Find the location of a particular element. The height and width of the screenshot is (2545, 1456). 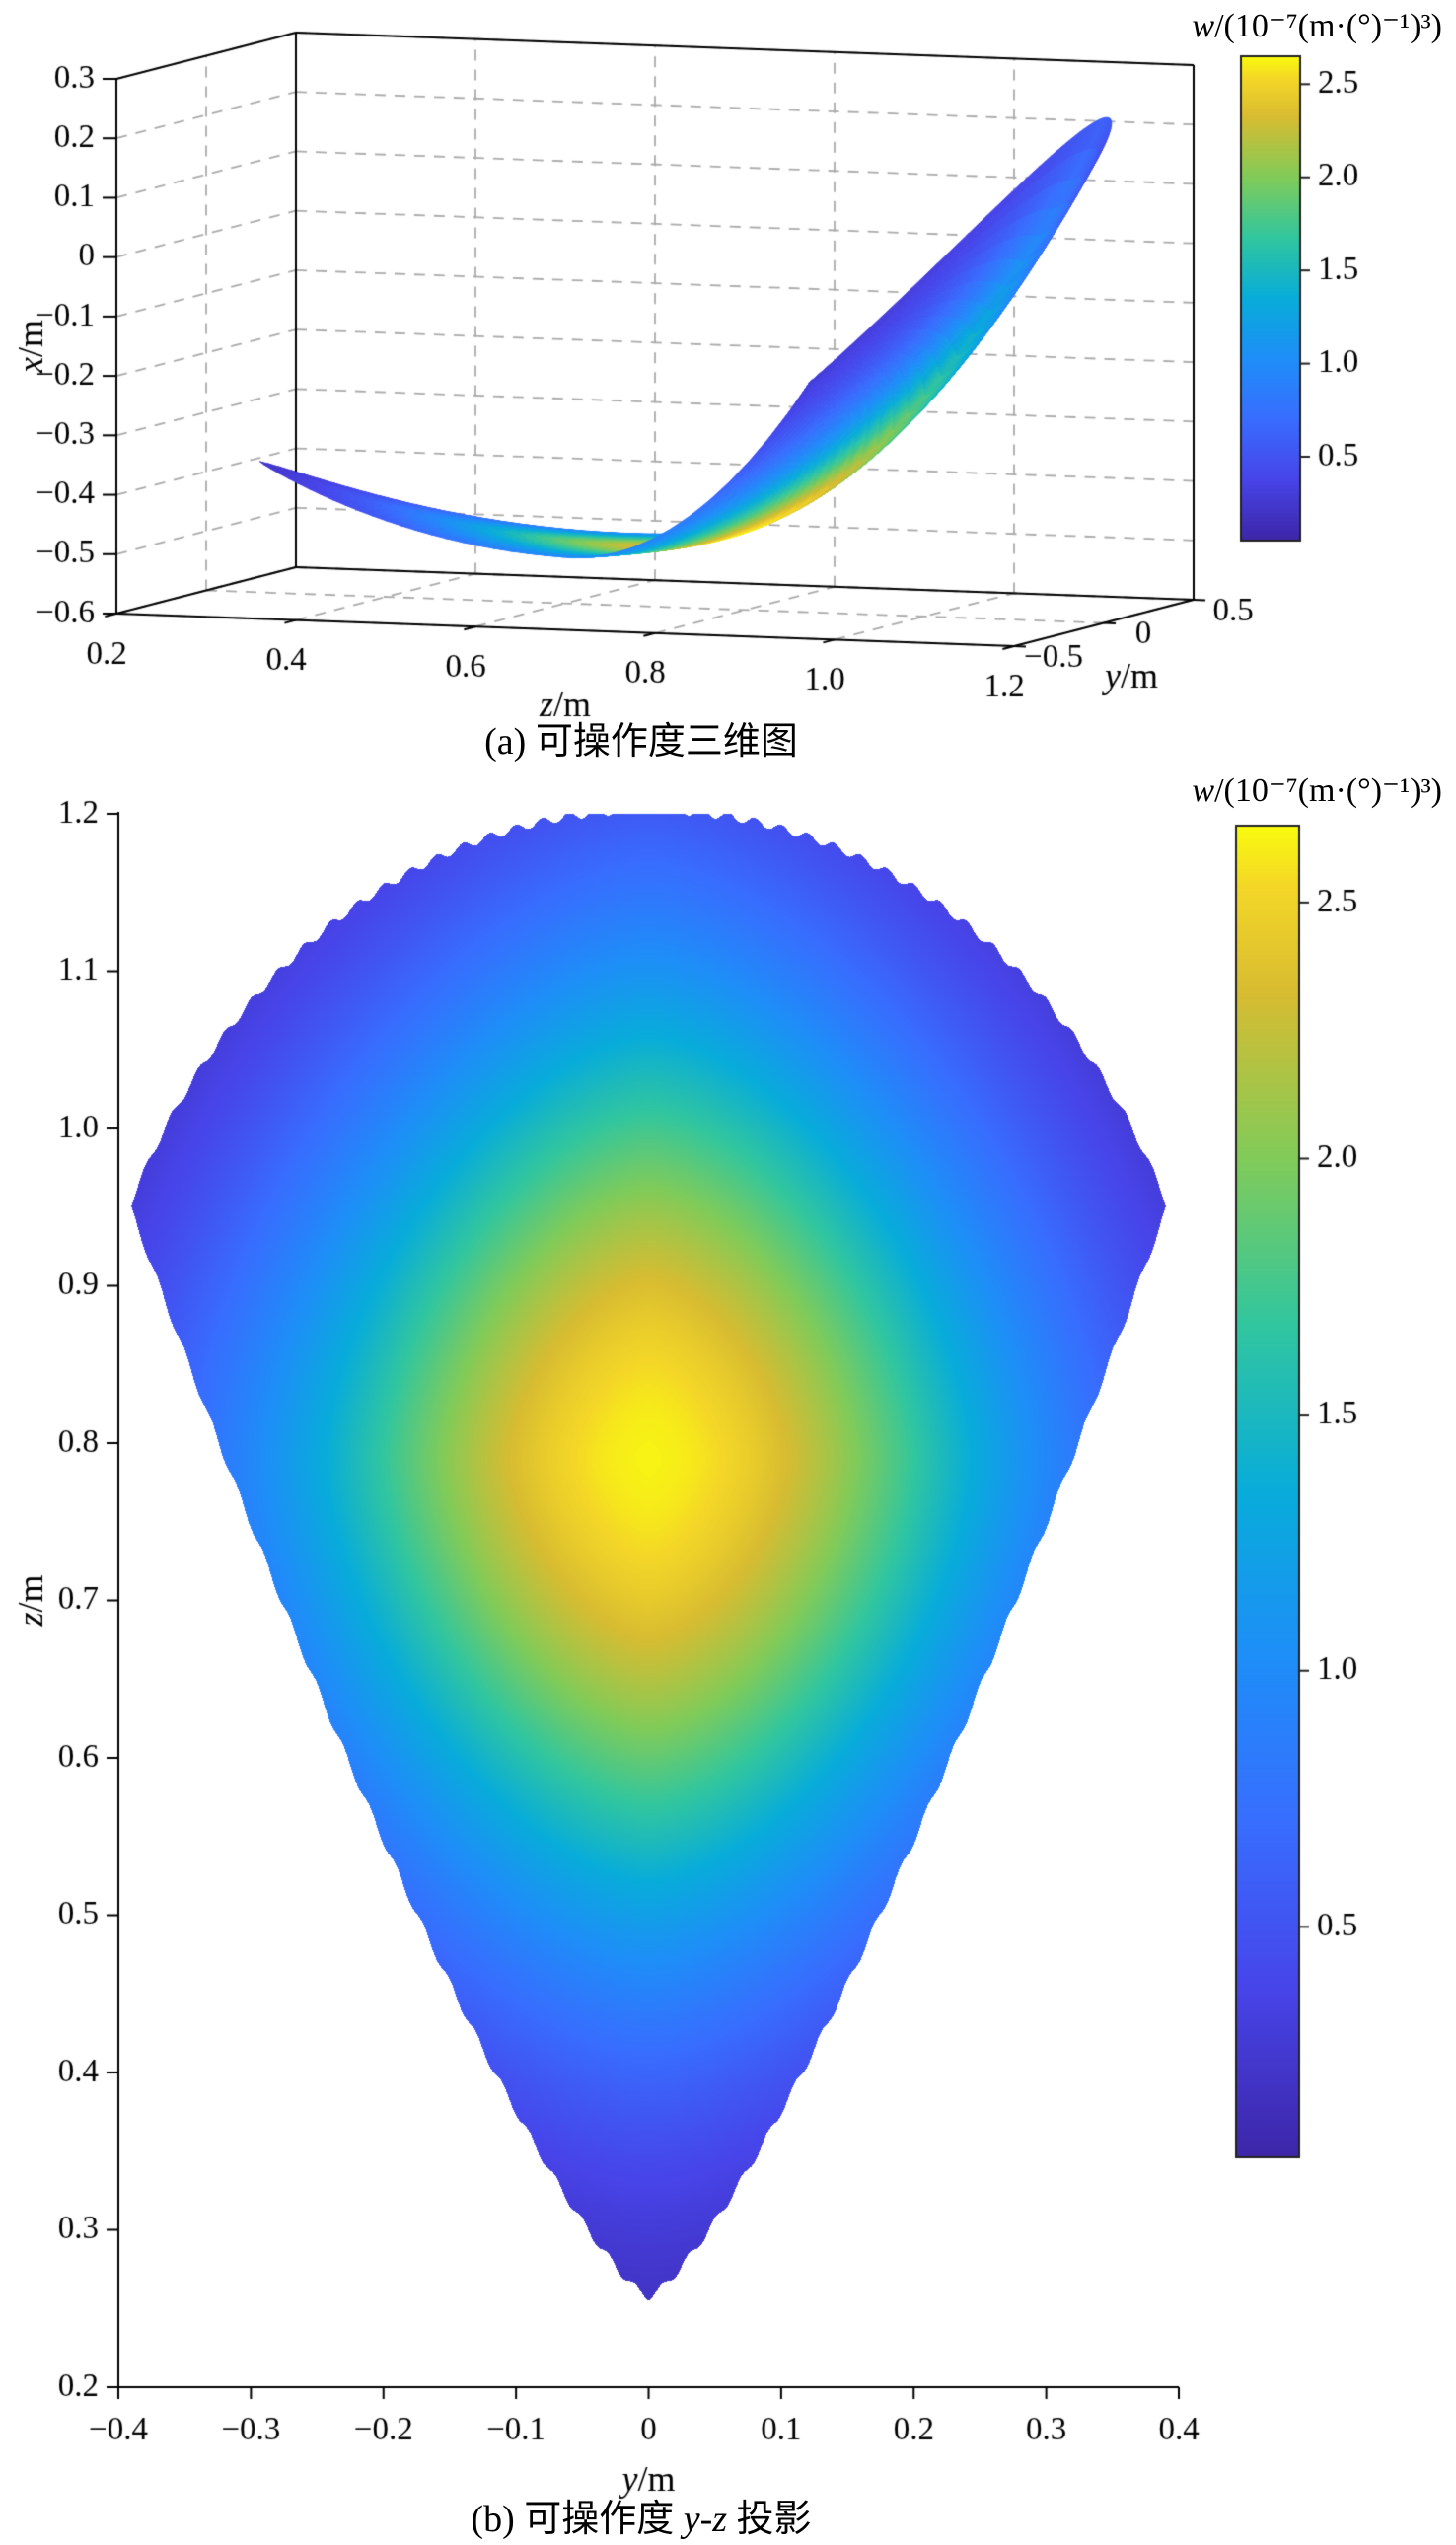

colorbar-title-a: w/(10⁻⁷(m·(°)⁻¹)³) is located at coordinates (1317, 25).